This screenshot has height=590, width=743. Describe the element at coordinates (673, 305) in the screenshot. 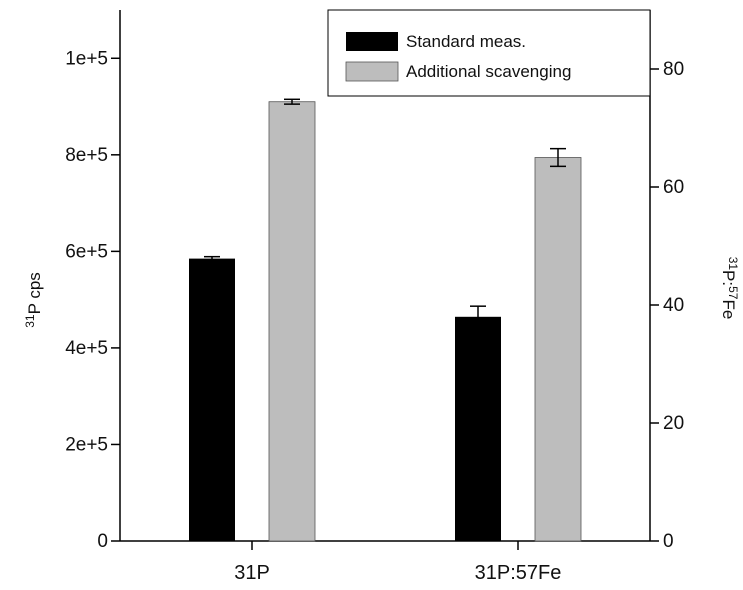

I see `right-tick-label: 40` at that location.